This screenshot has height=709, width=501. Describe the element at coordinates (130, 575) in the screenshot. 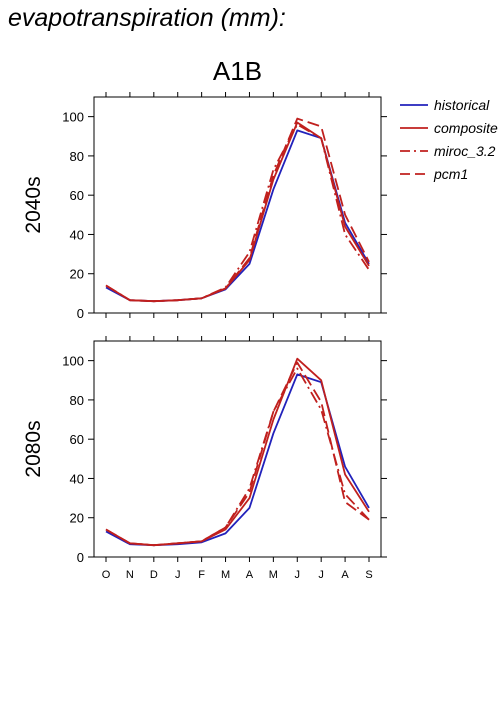

I see `x-tick-label: N` at that location.